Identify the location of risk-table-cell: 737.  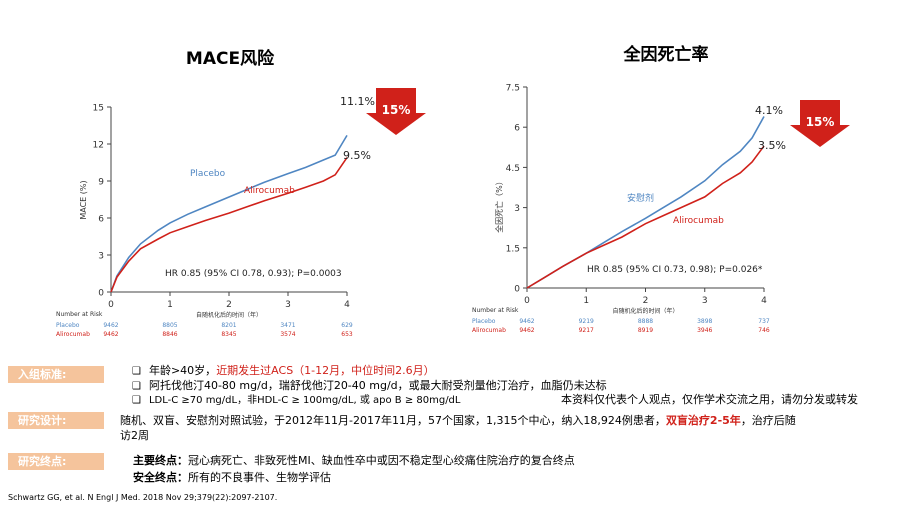
(764, 321).